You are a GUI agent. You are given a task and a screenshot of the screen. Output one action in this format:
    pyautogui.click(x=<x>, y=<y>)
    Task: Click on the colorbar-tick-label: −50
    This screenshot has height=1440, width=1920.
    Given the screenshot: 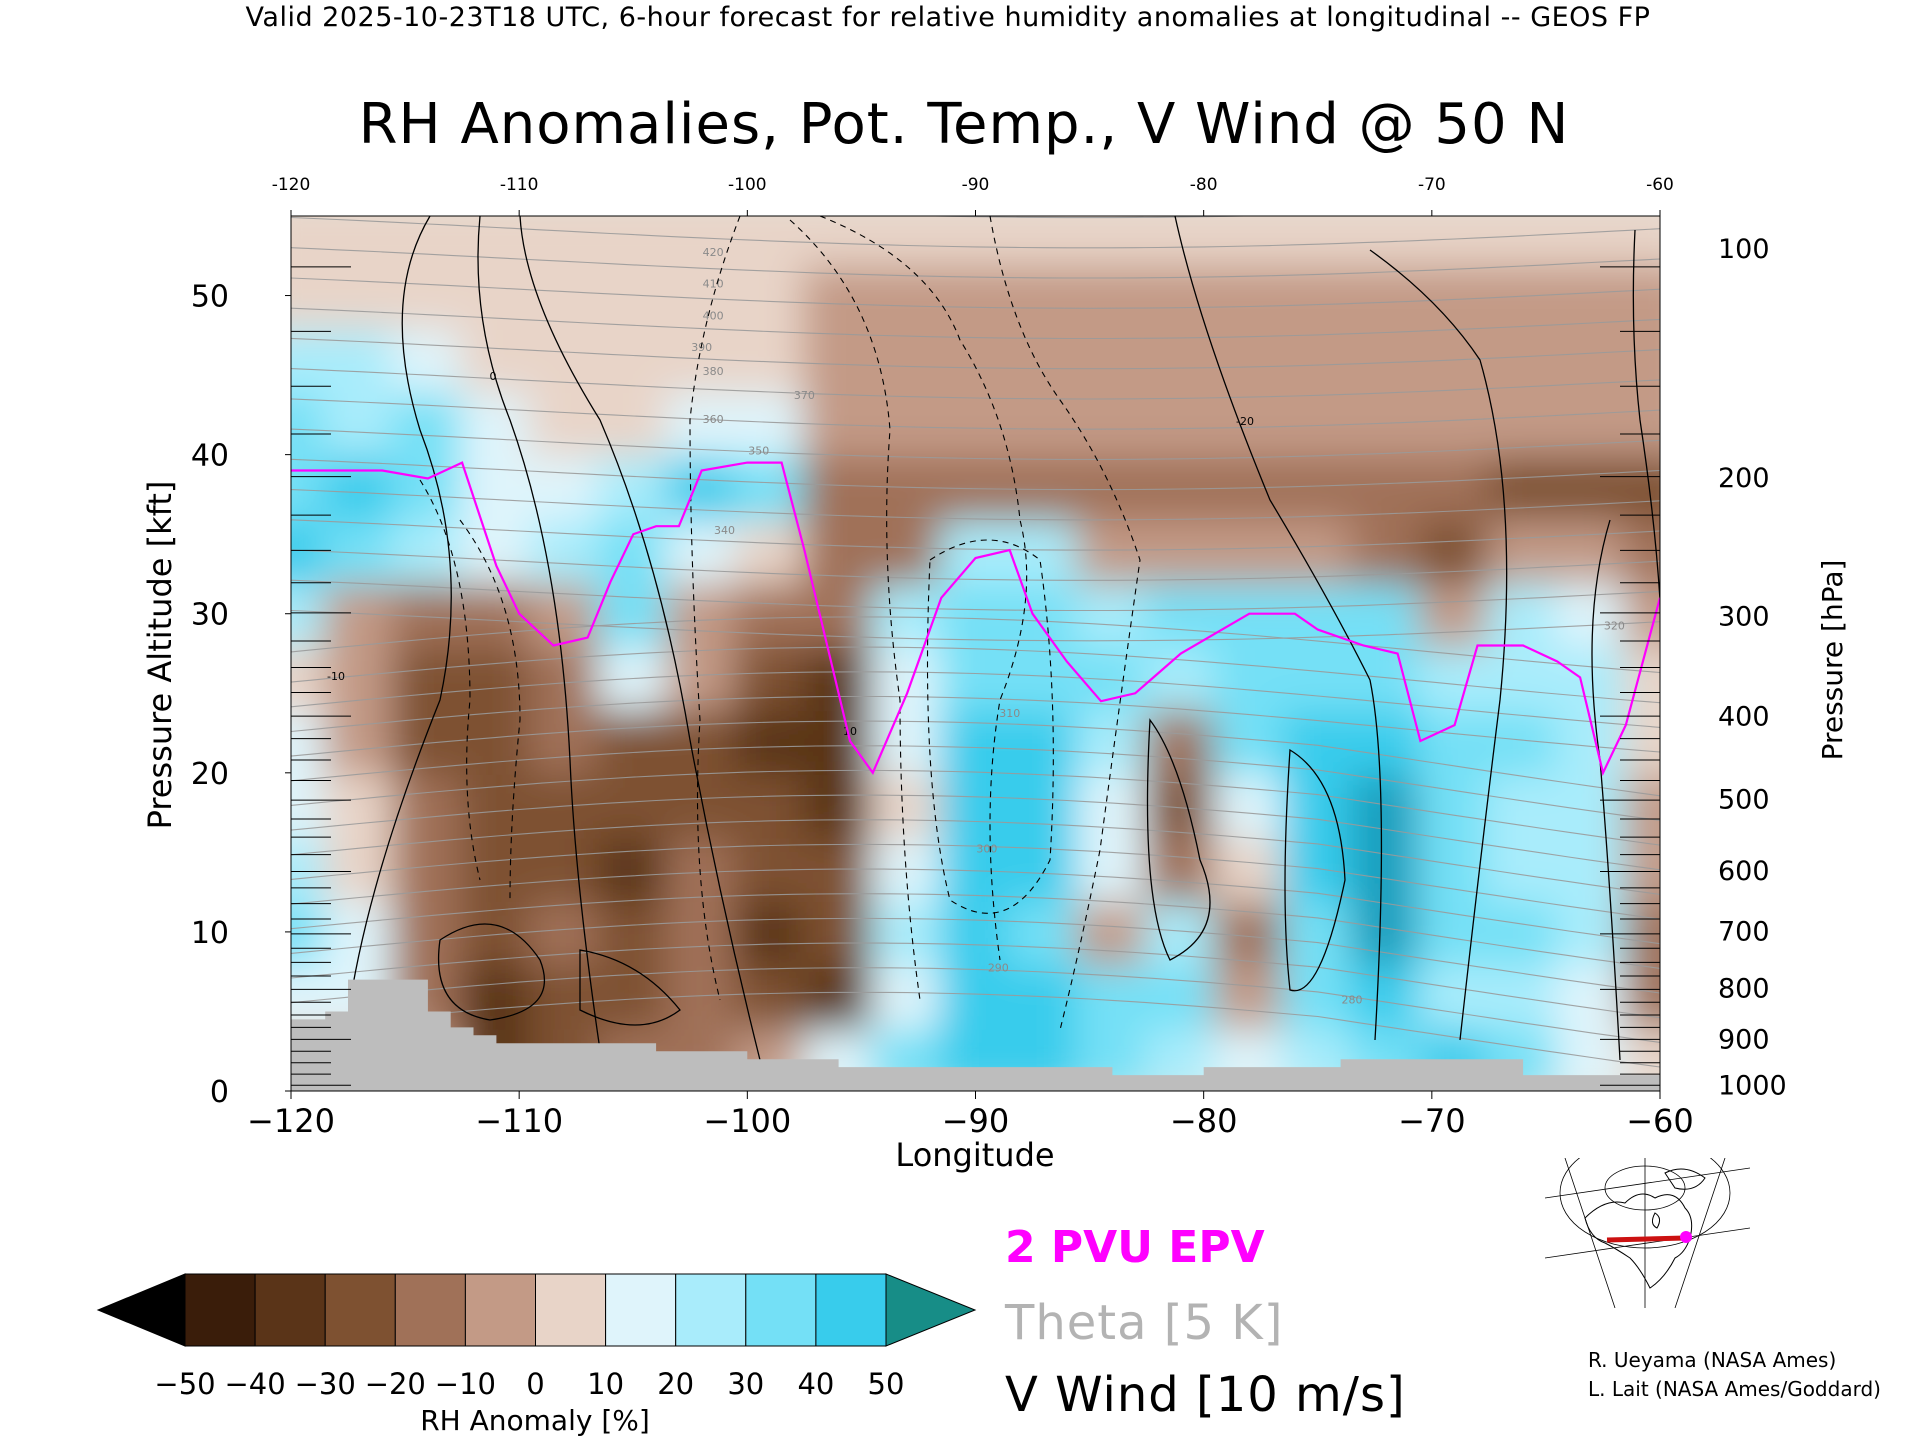 What is the action you would take?
    pyautogui.click(x=184, y=1384)
    